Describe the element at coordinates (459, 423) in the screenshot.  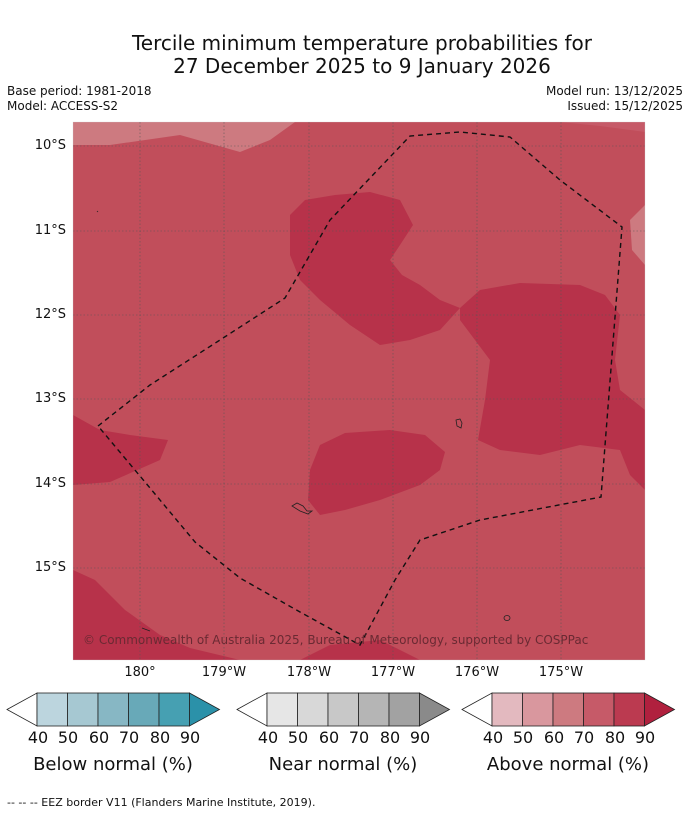
I see `island-east` at that location.